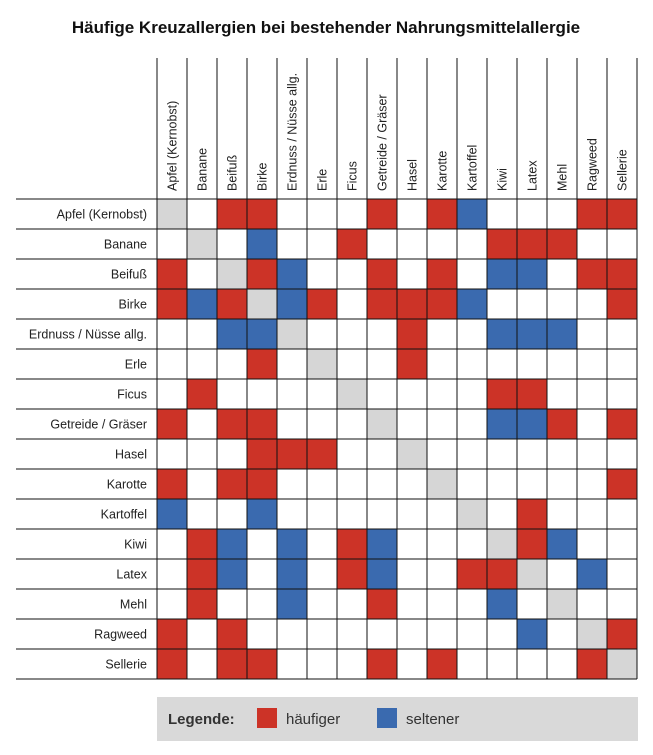 The width and height of the screenshot is (653, 755). I want to click on row-label-getreide-gr-ser: Getreide / Gräser, so click(98, 425).